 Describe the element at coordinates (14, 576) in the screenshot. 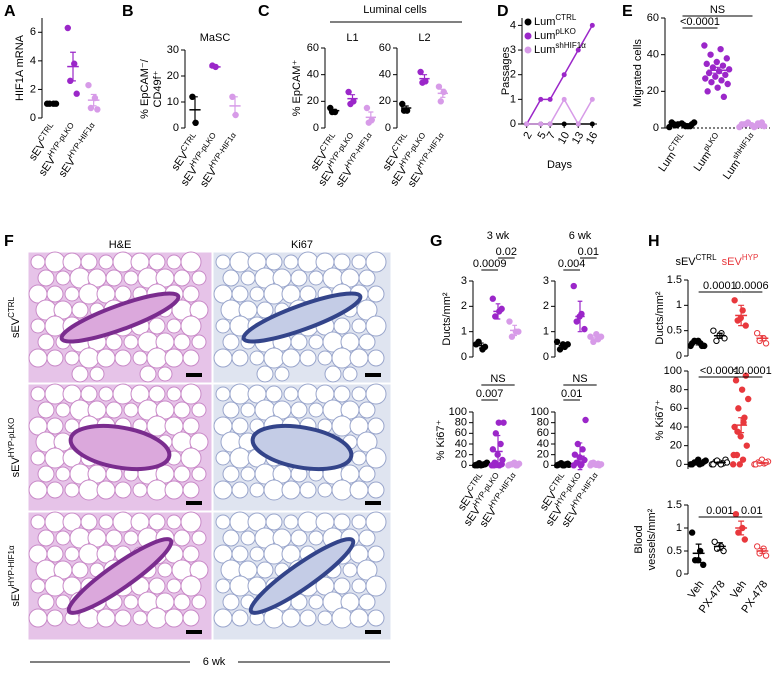

I see `row-label: sEVHYP-HIF1α` at that location.